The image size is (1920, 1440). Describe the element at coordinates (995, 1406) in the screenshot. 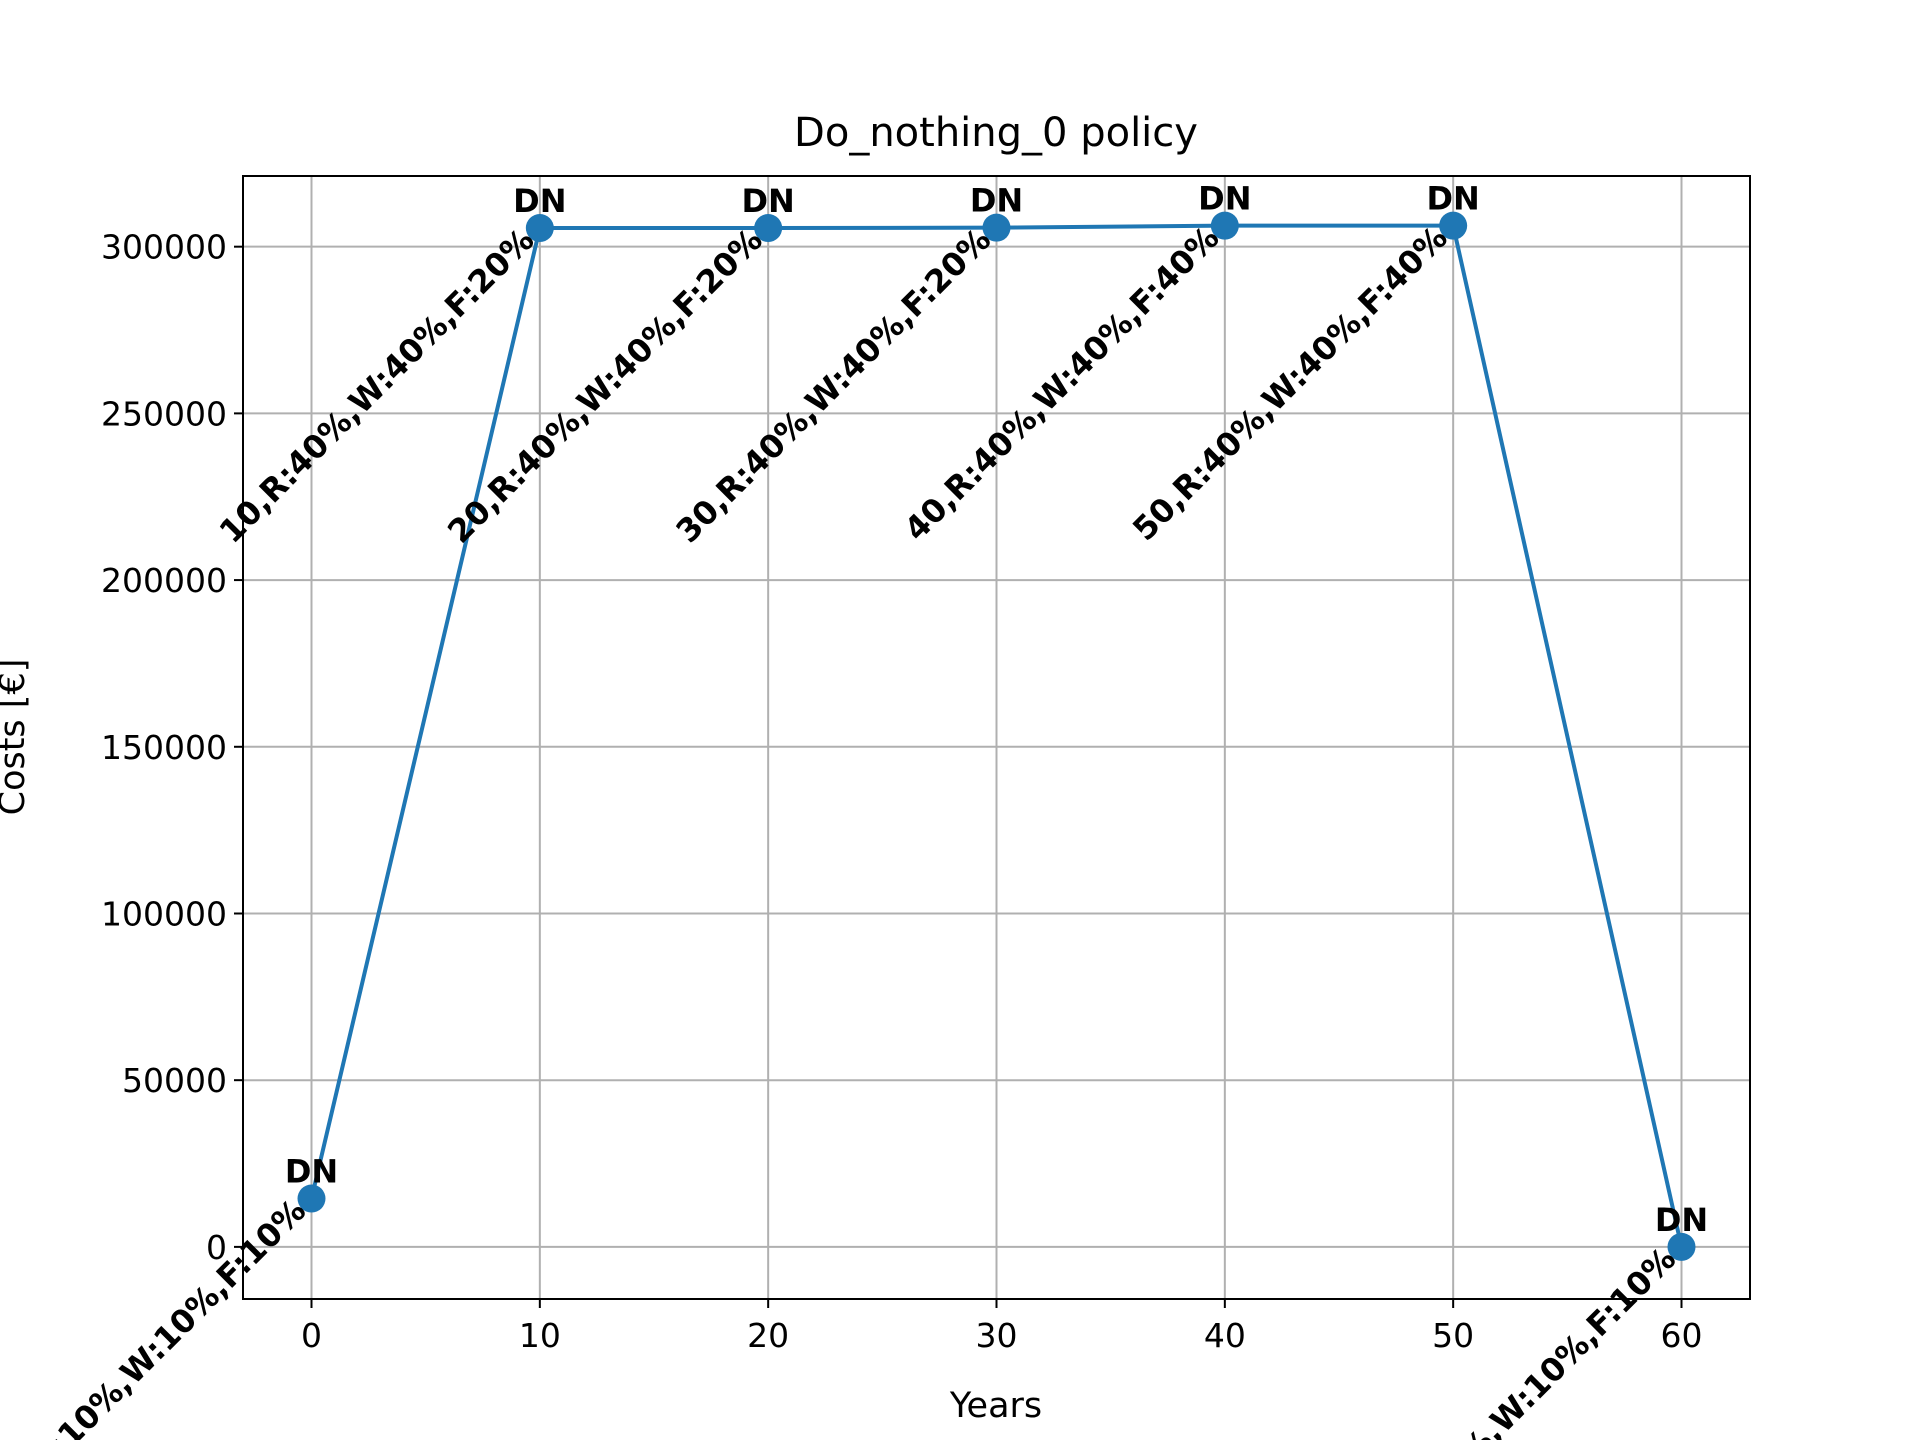

I see `x-axis-label: Years` at that location.